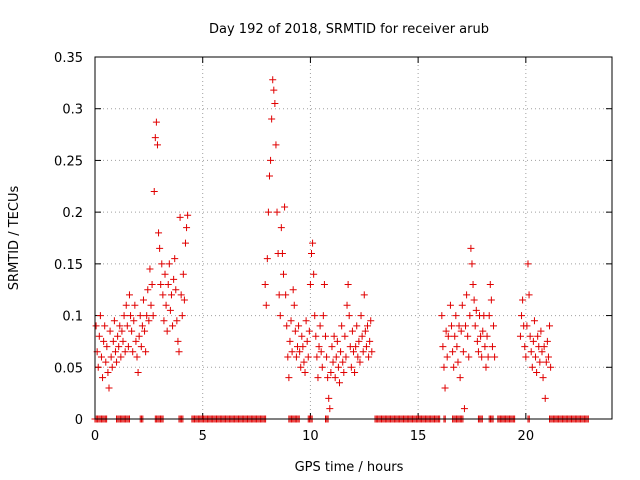  I want to click on x-tick-label: 15, so click(418, 436).